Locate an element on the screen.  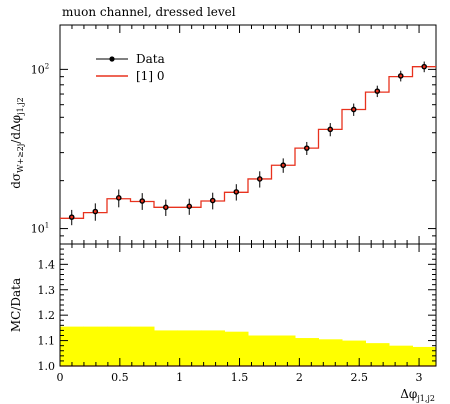
mc-uncertainty-band is located at coordinates (248, 346).